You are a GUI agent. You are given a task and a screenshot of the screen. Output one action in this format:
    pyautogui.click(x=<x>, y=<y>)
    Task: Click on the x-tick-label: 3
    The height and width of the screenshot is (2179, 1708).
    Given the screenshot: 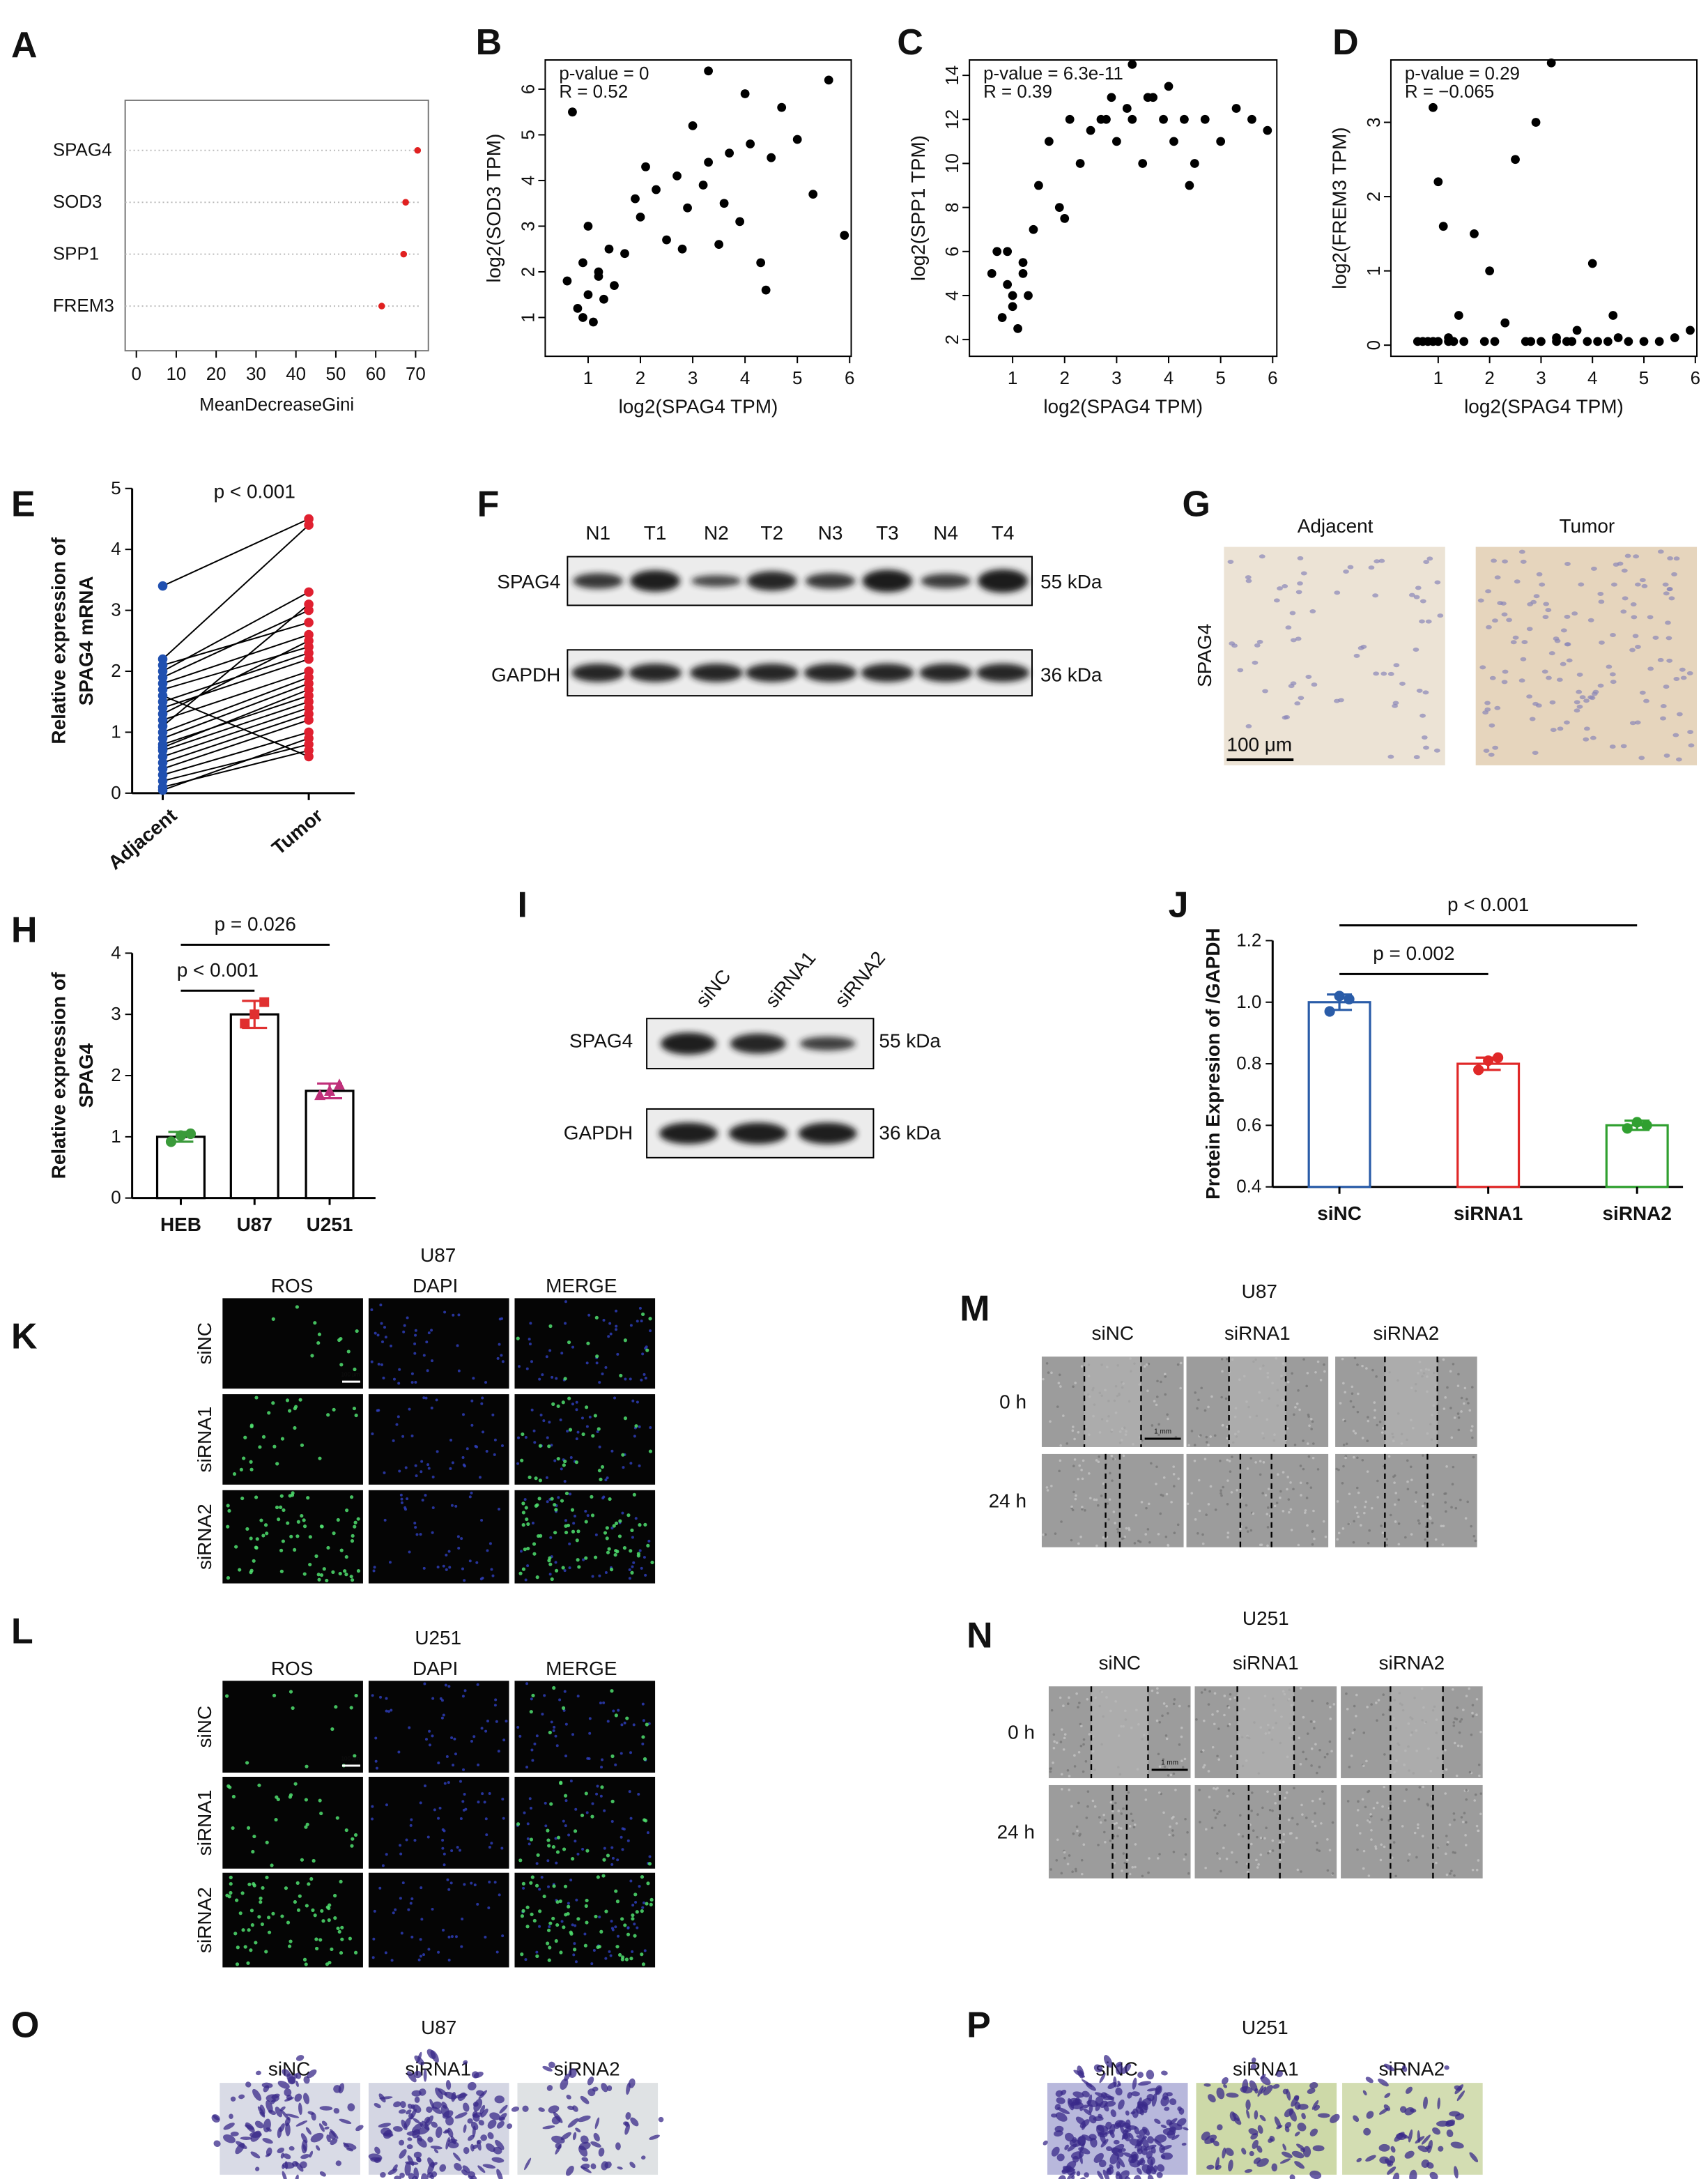 What is the action you would take?
    pyautogui.click(x=1541, y=378)
    